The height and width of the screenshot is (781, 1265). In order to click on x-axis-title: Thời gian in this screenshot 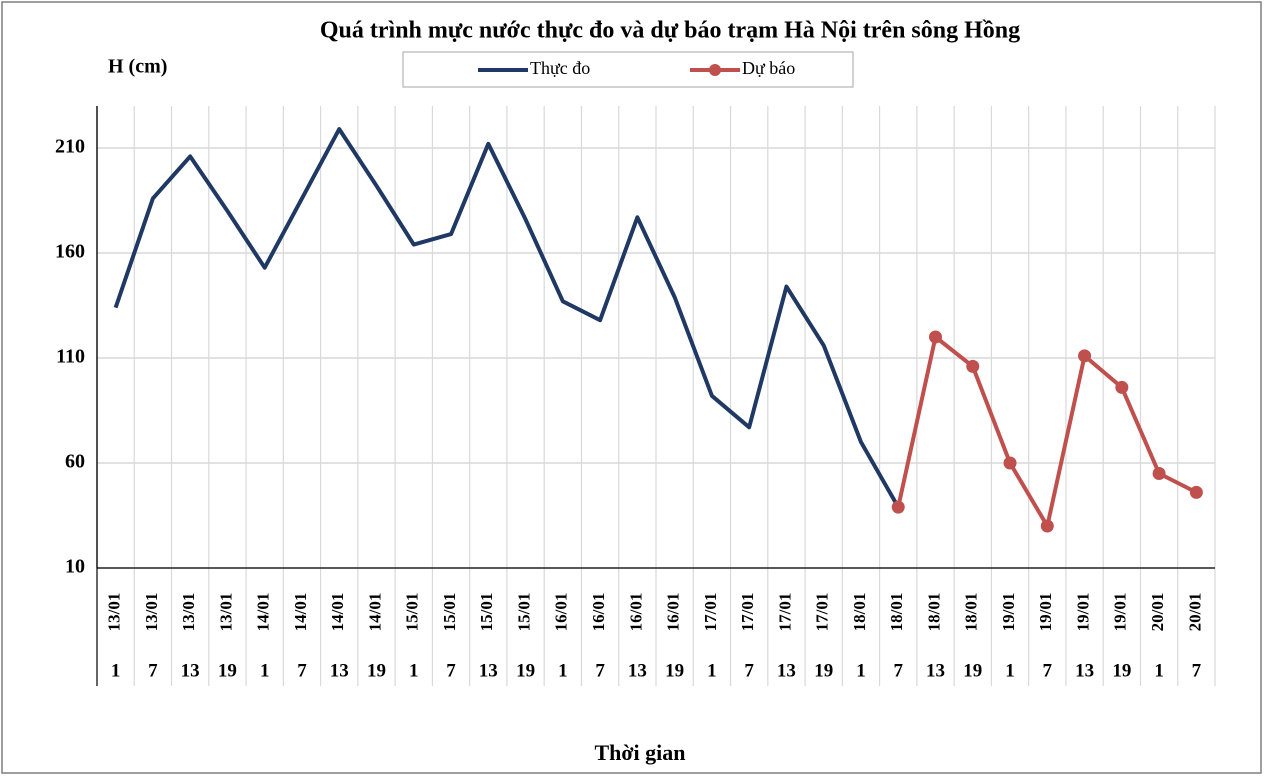, I will do `click(639, 752)`.